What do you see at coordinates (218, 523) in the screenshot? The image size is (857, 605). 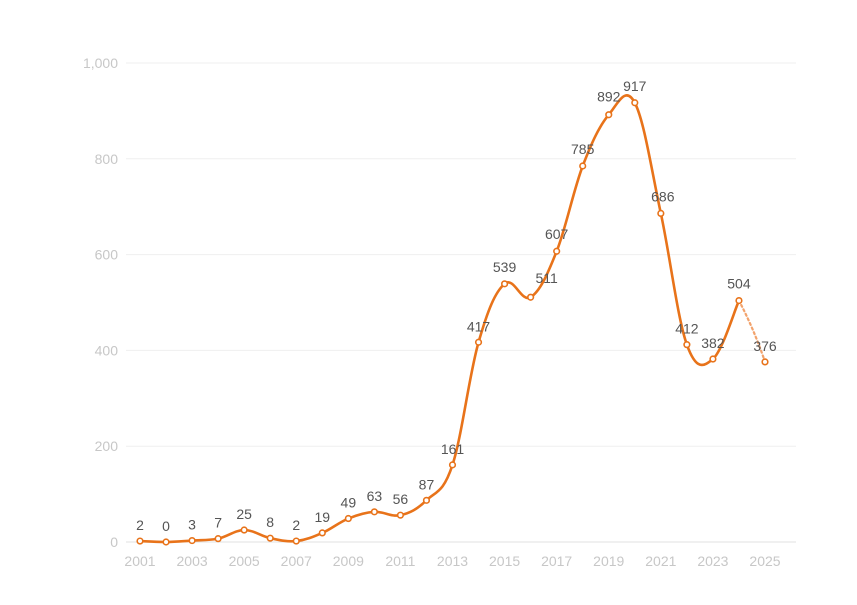 I see `data-label: 7` at bounding box center [218, 523].